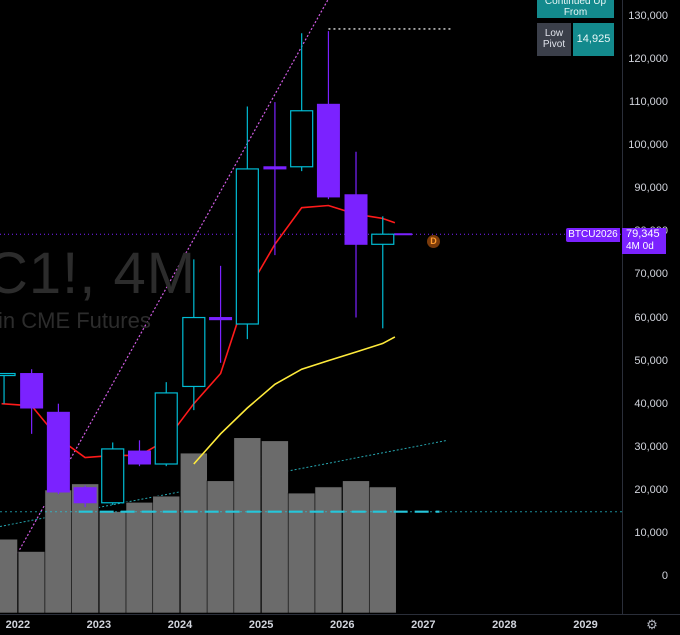 This screenshot has height=635, width=680. I want to click on pivot-title: Continued Up From, so click(575, 9).